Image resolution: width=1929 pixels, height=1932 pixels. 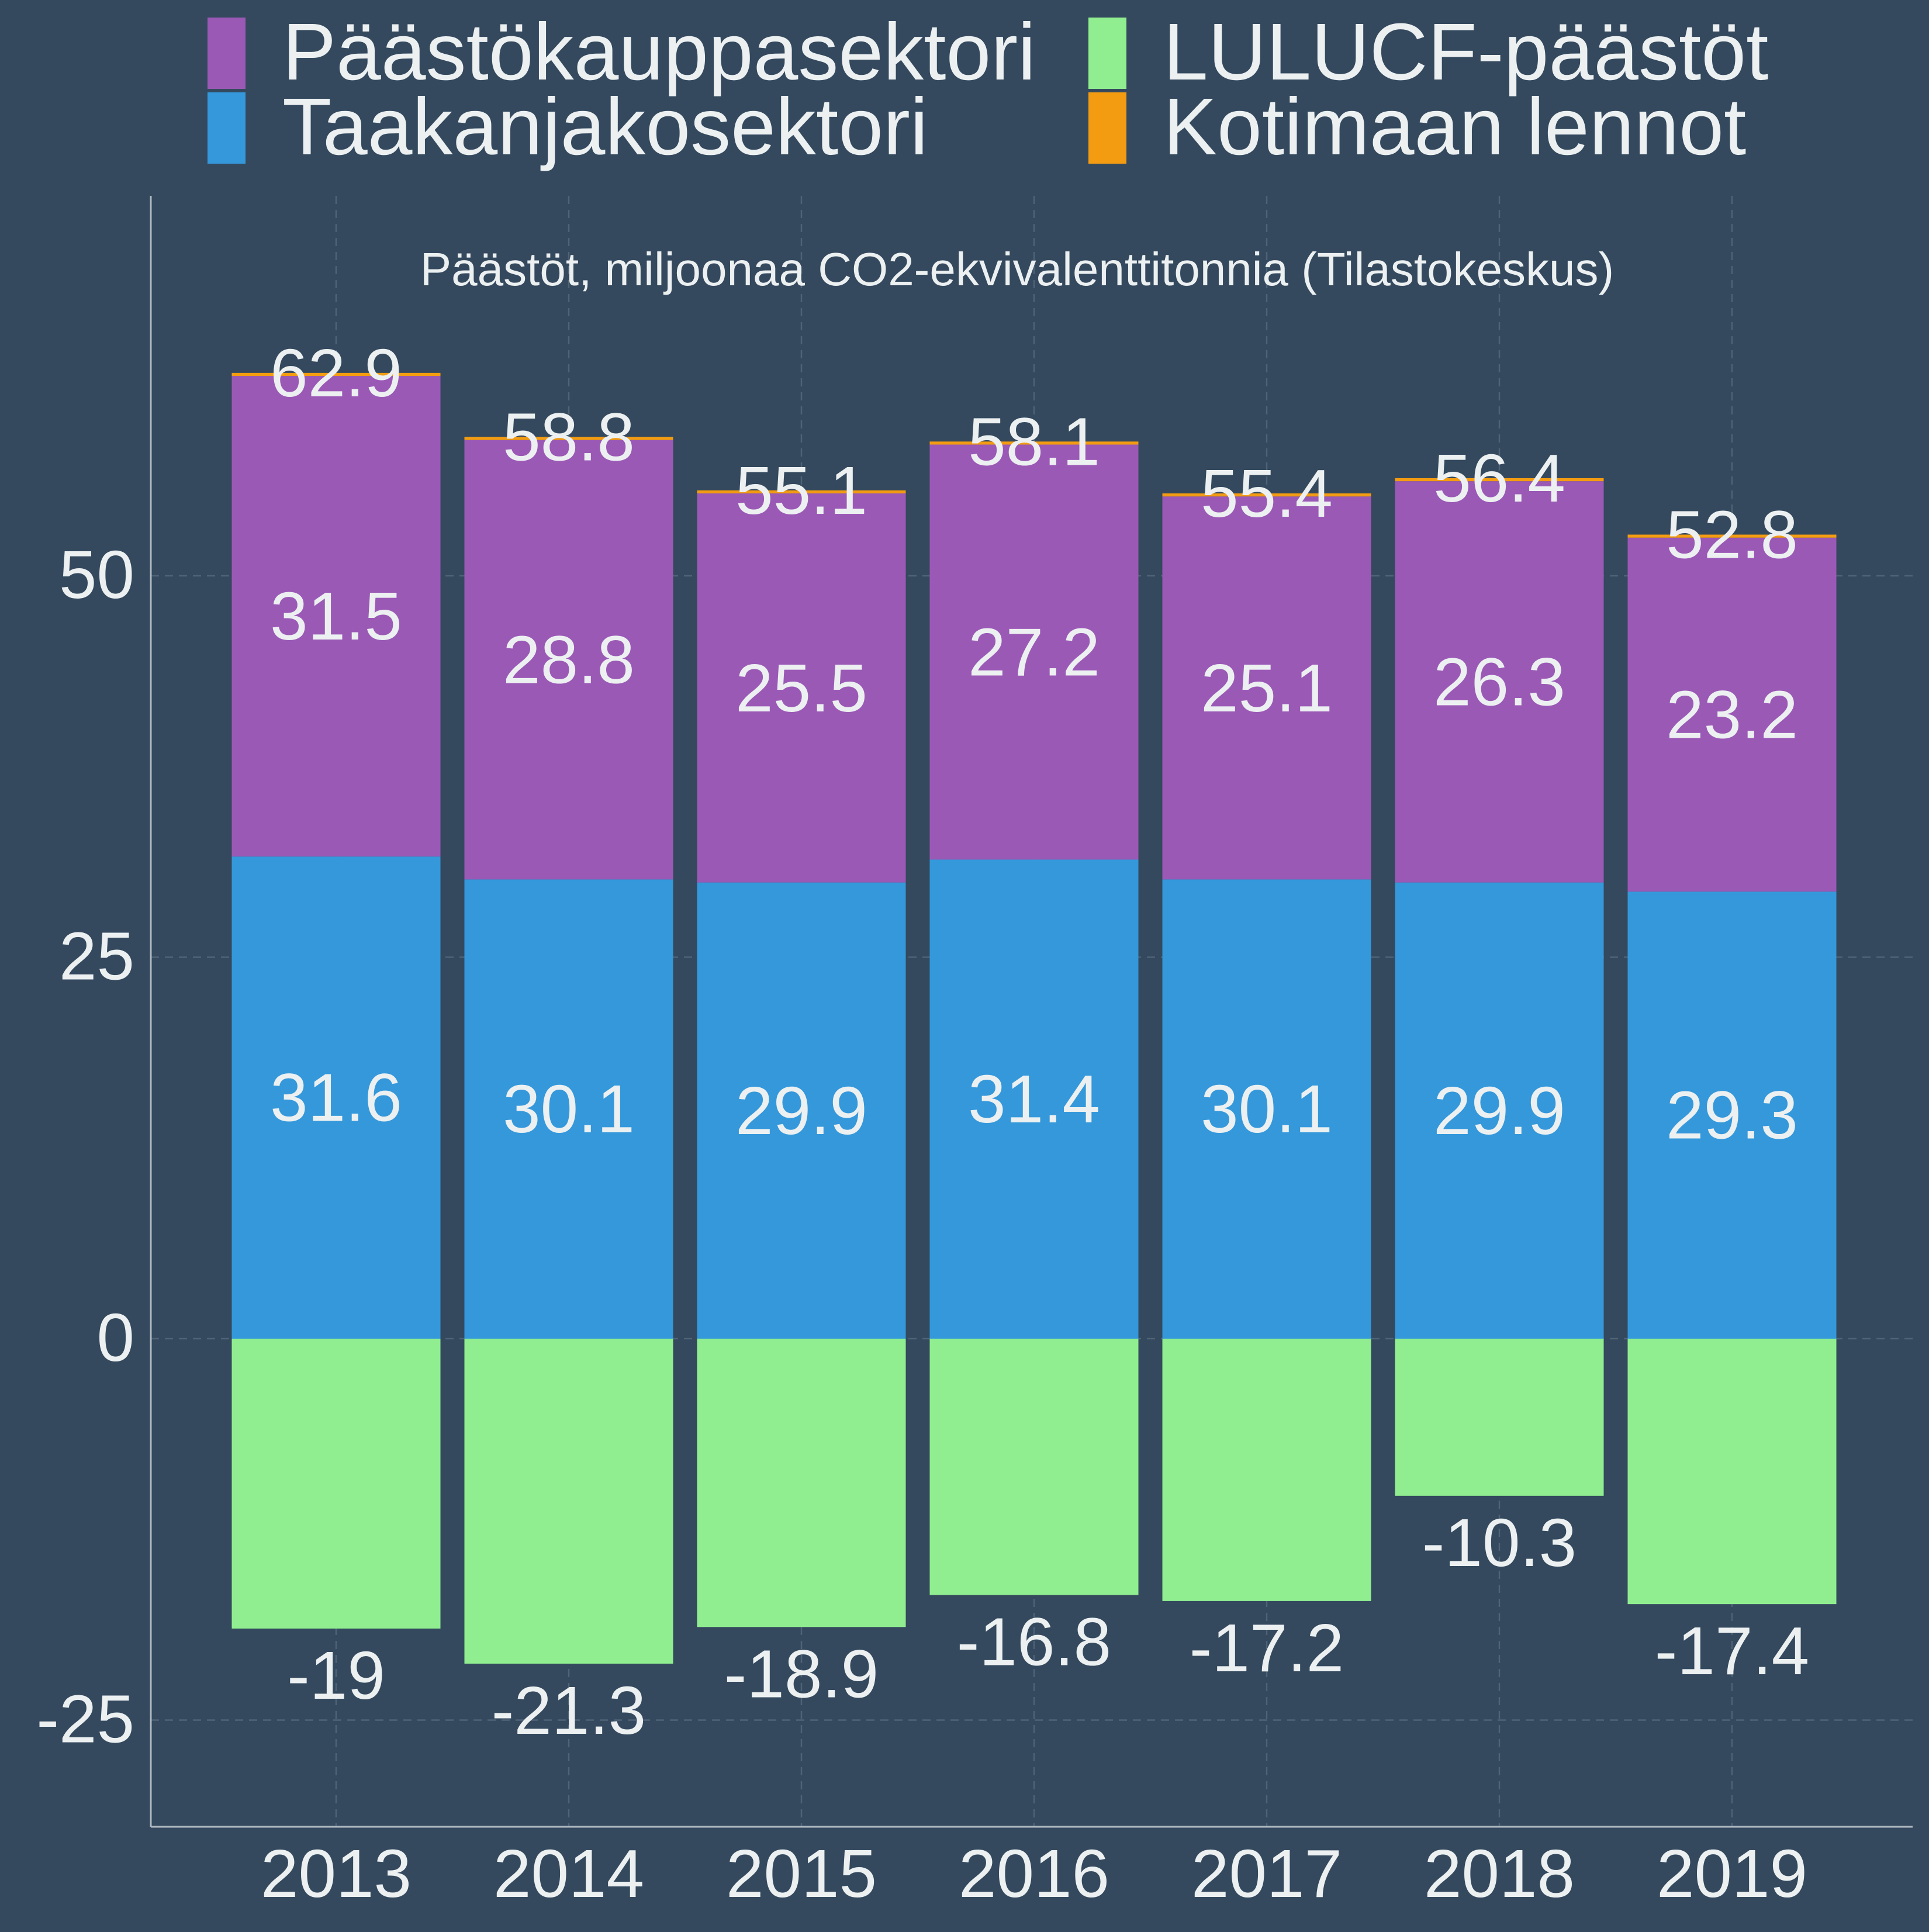 What do you see at coordinates (1454, 127) in the screenshot?
I see `legend-label: Kotimaan lennot` at bounding box center [1454, 127].